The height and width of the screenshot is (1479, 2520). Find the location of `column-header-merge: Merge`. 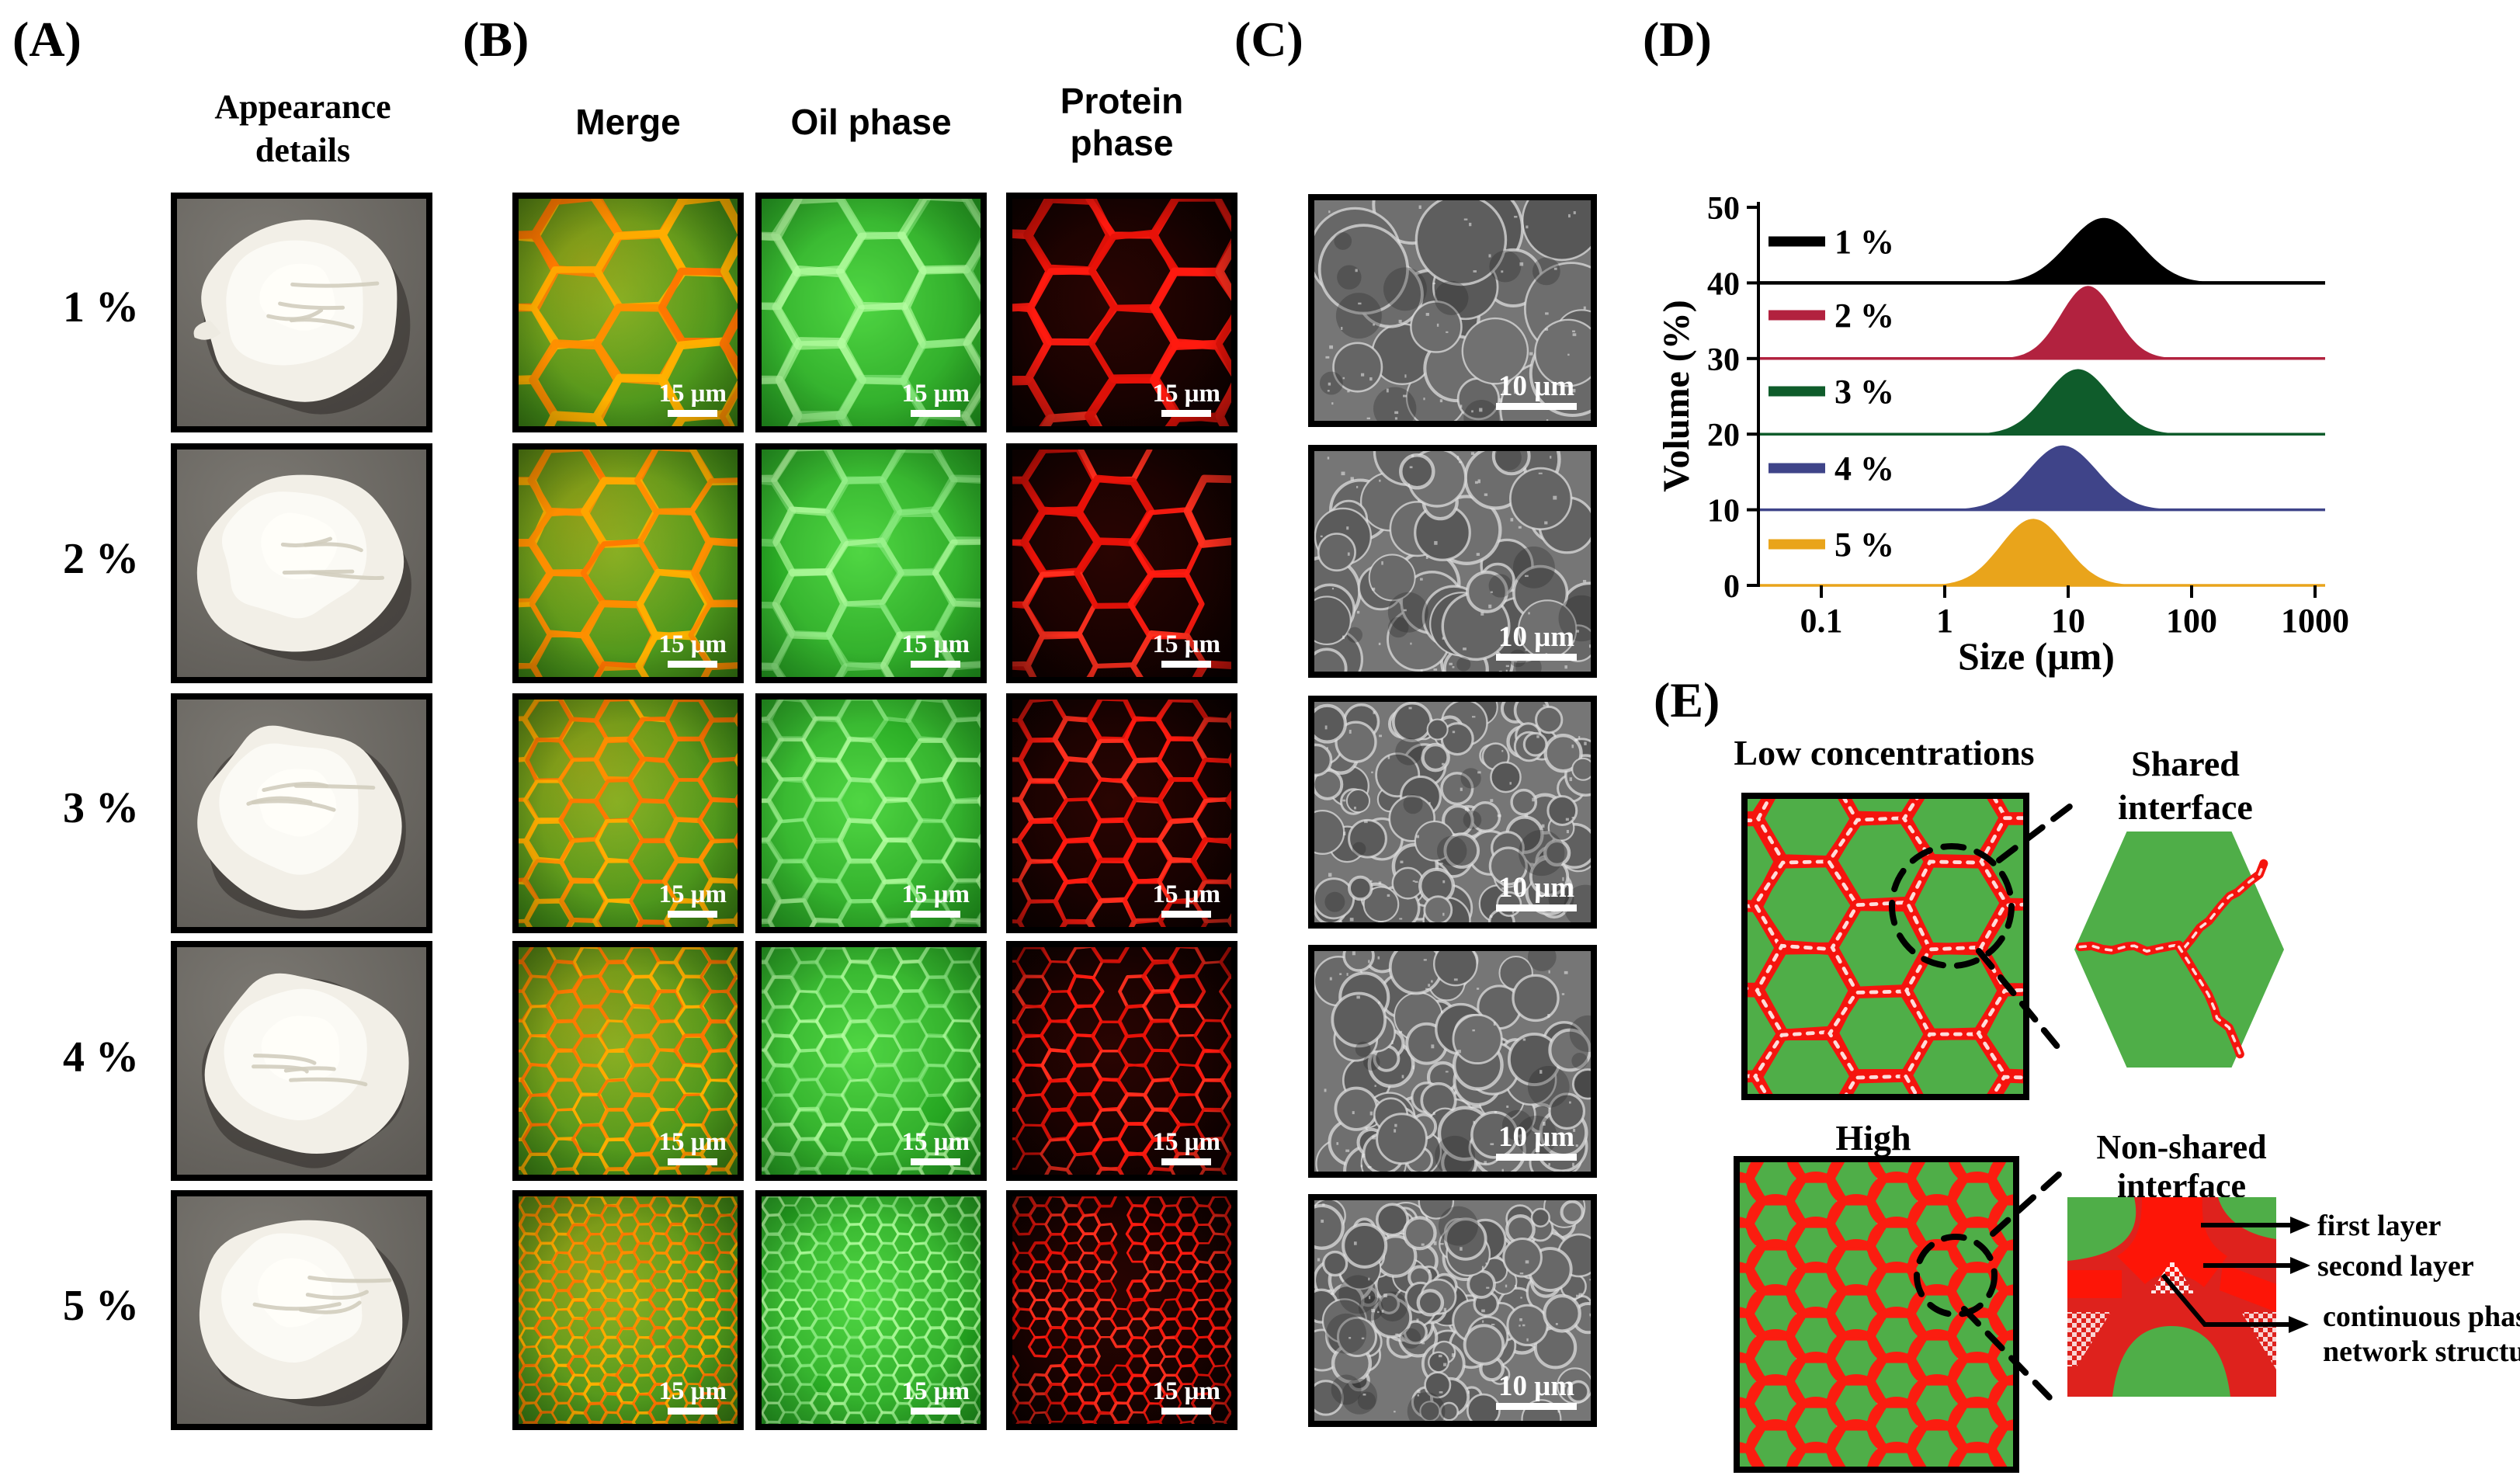

column-header-merge: Merge is located at coordinates (628, 122).